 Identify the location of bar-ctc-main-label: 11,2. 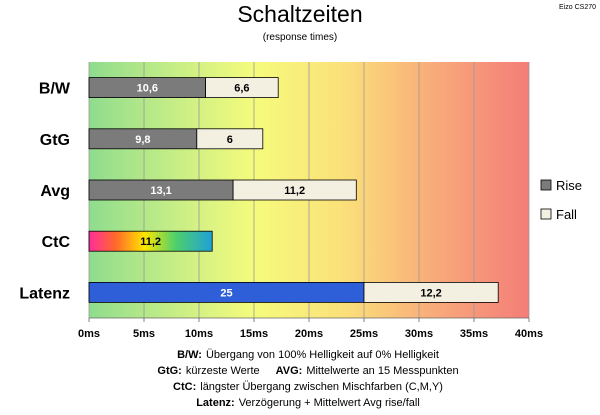
(150, 242).